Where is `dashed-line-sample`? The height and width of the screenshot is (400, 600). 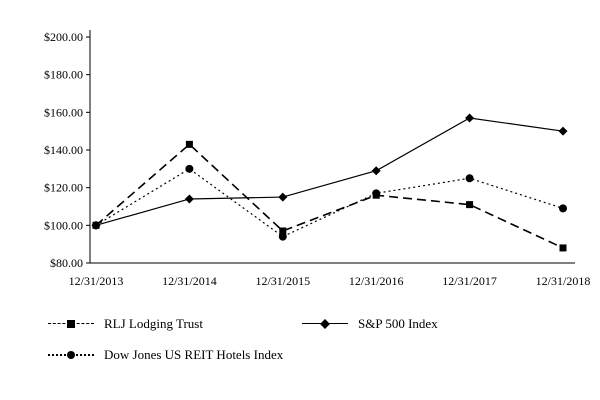 dashed-line-sample is located at coordinates (71, 324).